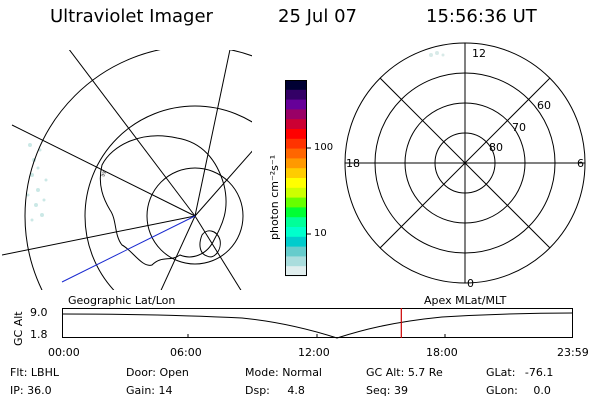 Image resolution: width=600 pixels, height=400 pixels. I want to click on dsp-value: 4.8, so click(296, 390).